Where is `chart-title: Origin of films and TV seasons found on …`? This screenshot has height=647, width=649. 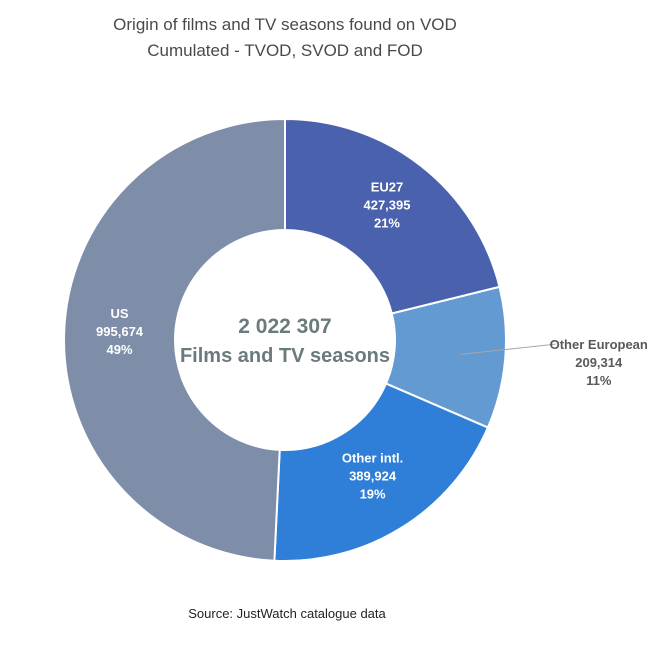
chart-title: Origin of films and TV seasons found on … is located at coordinates (285, 24).